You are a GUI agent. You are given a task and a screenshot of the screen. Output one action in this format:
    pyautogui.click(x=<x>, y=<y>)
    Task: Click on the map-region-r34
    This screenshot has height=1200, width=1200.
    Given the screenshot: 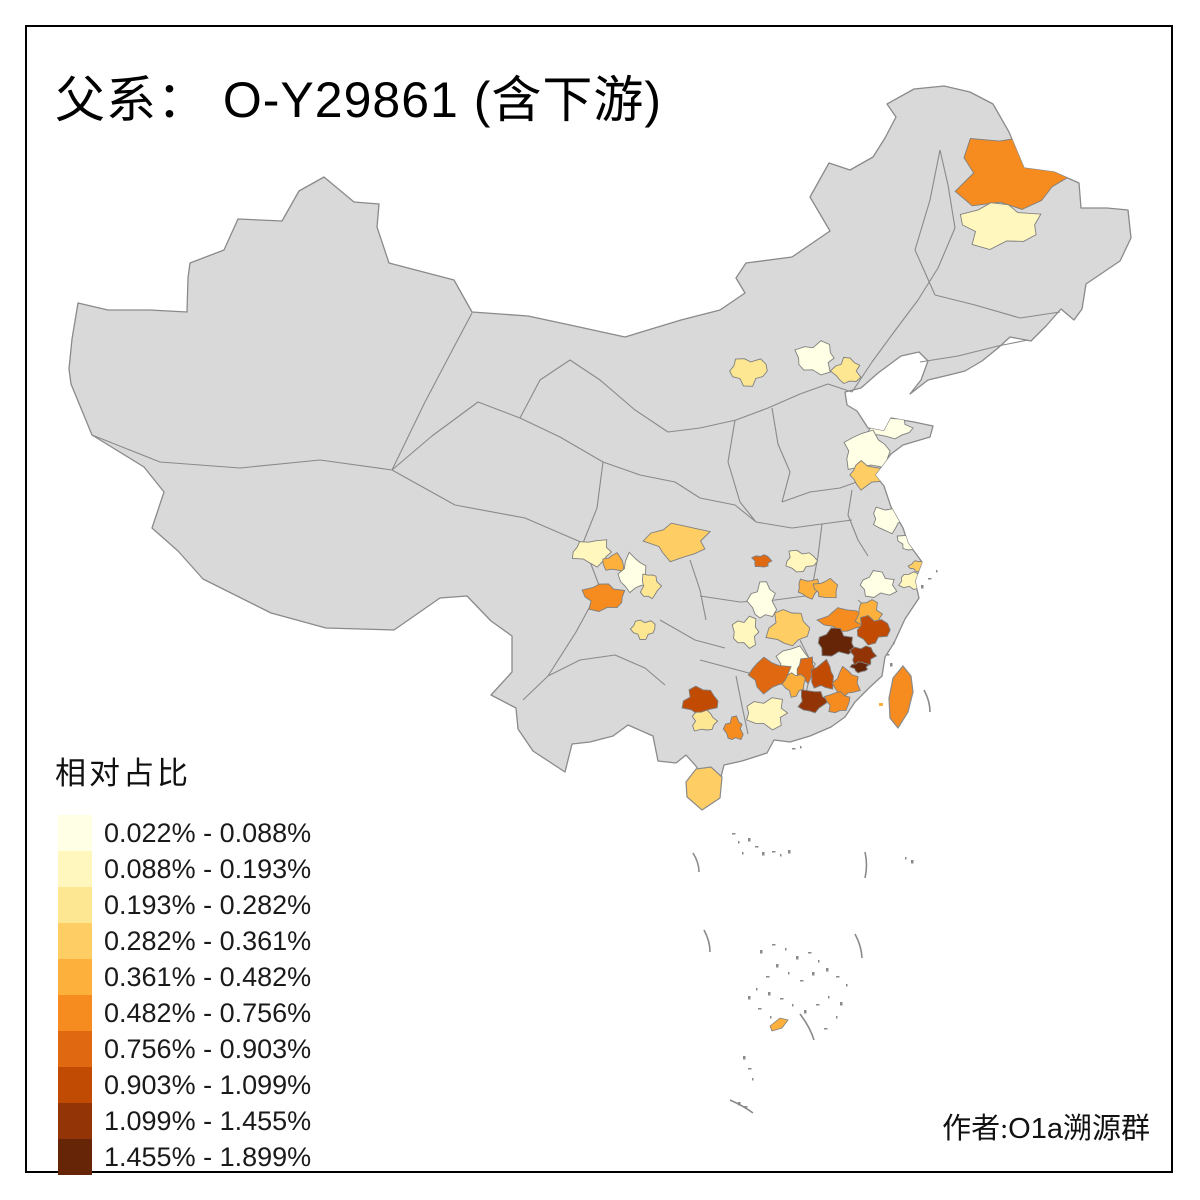 What is the action you would take?
    pyautogui.click(x=863, y=656)
    